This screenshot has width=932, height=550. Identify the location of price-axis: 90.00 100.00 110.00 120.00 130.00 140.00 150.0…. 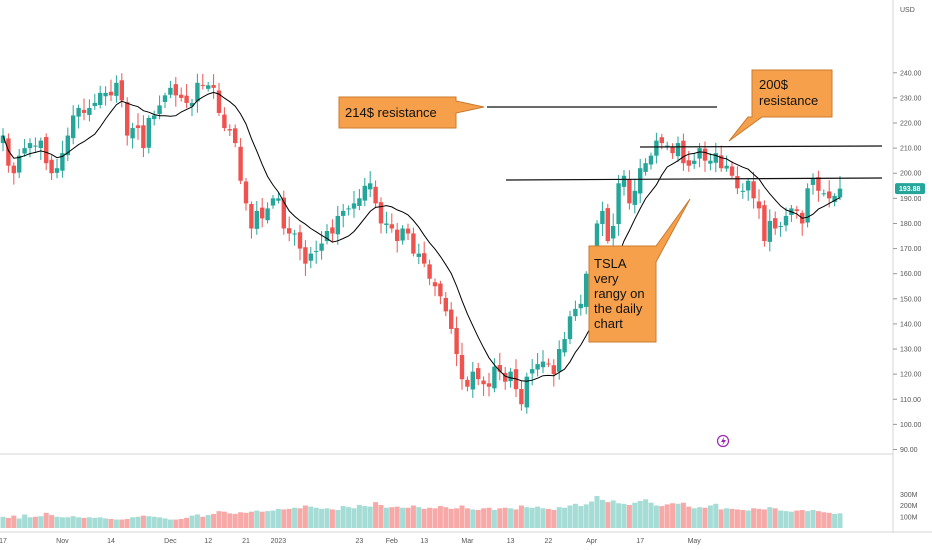
(907, 262).